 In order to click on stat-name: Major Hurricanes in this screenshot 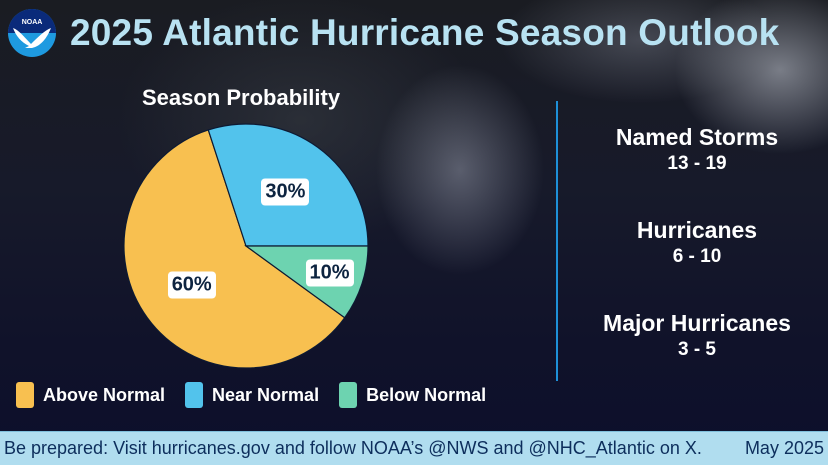, I will do `click(697, 323)`.